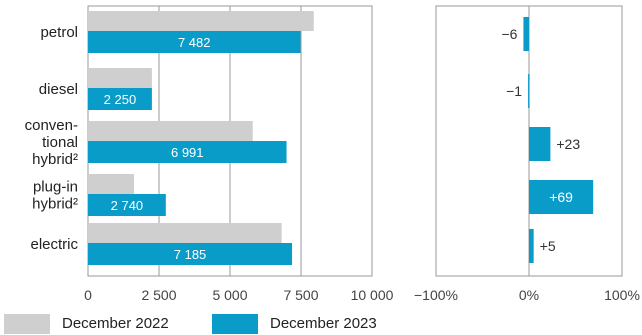 Image resolution: width=642 pixels, height=335 pixels. I want to click on category-label-line: plug-in, so click(55, 187).